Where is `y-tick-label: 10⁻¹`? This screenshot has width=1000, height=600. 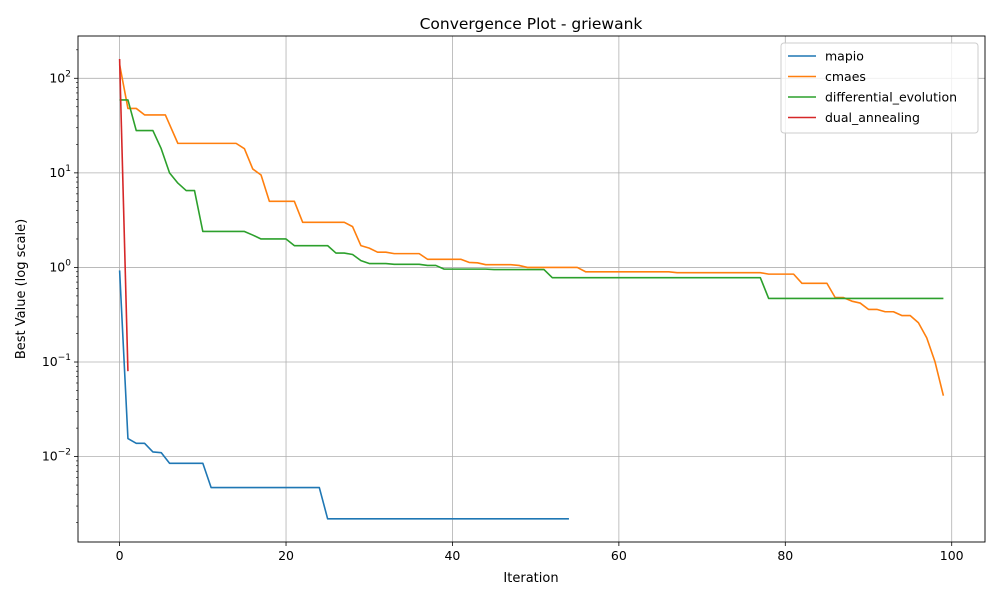
y-tick-label: 10⁻¹ is located at coordinates (56, 361).